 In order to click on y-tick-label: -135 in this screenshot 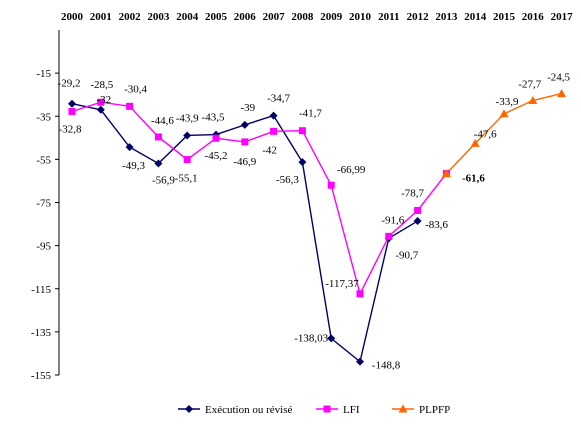, I will do `click(41, 333)`.